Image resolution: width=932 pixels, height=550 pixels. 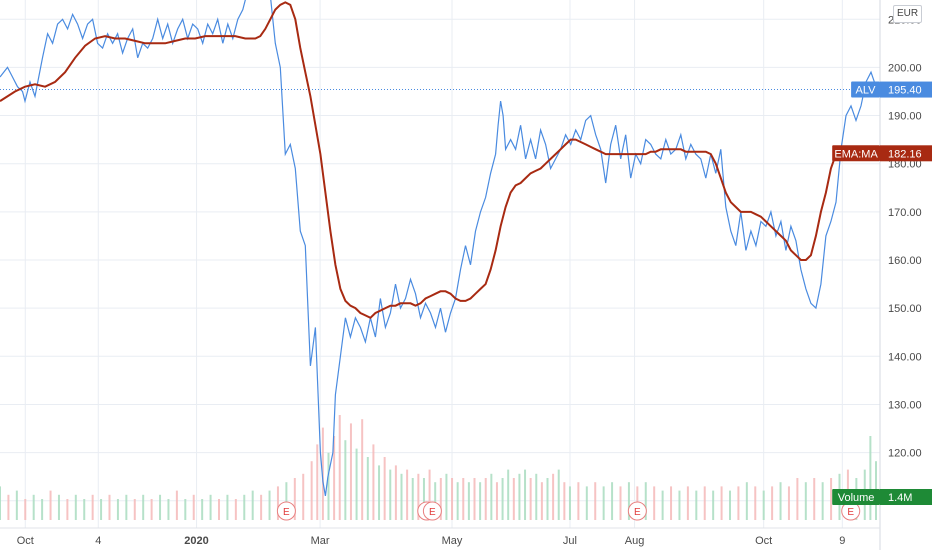 I want to click on x-tick-label: Aug, so click(x=635, y=541).